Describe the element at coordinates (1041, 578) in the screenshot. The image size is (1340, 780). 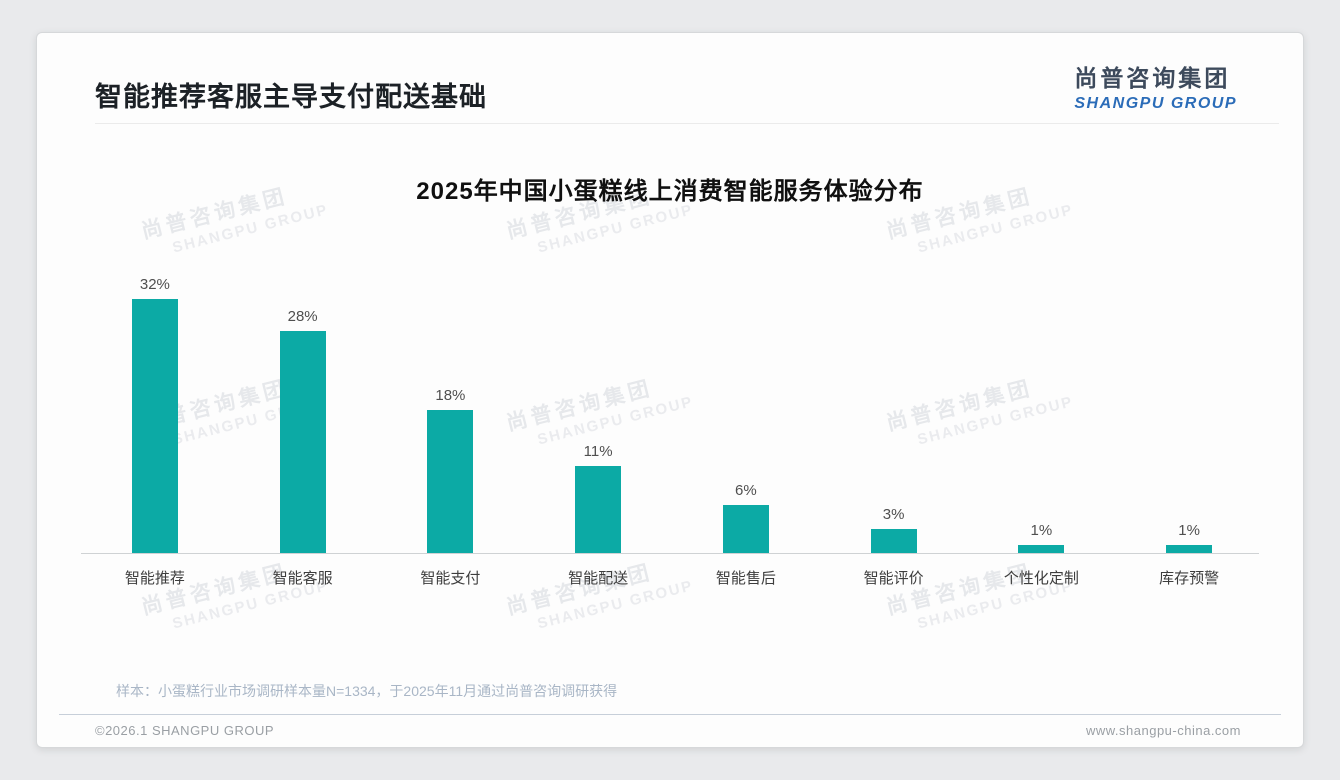
I see `category-label: 个性化定制` at that location.